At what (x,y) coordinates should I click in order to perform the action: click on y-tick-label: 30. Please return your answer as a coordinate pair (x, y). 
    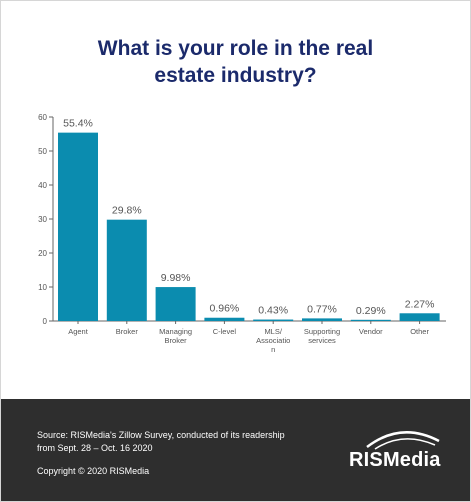
    Looking at the image, I should click on (42, 219).